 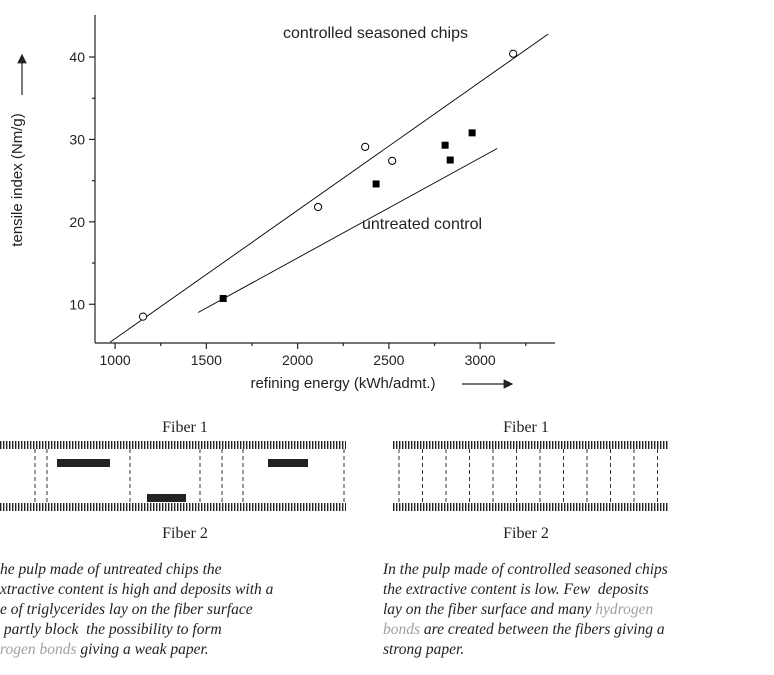 What do you see at coordinates (297, 360) in the screenshot?
I see `x-tick-label: 2000` at bounding box center [297, 360].